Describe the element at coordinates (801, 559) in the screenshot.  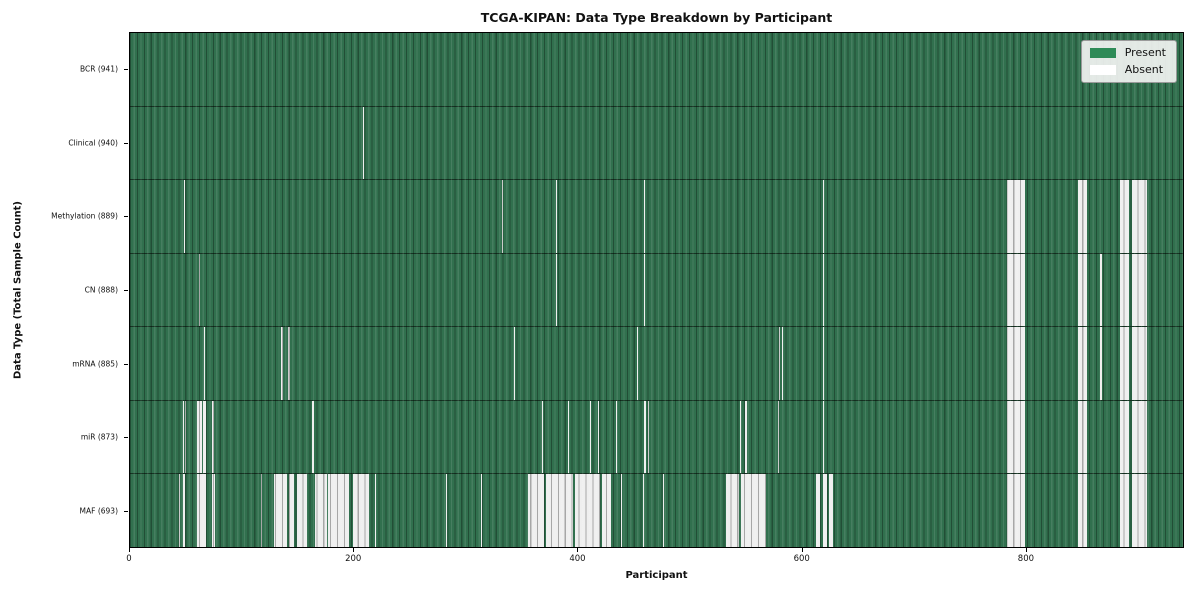
I see `x-tick-label: 600` at that location.